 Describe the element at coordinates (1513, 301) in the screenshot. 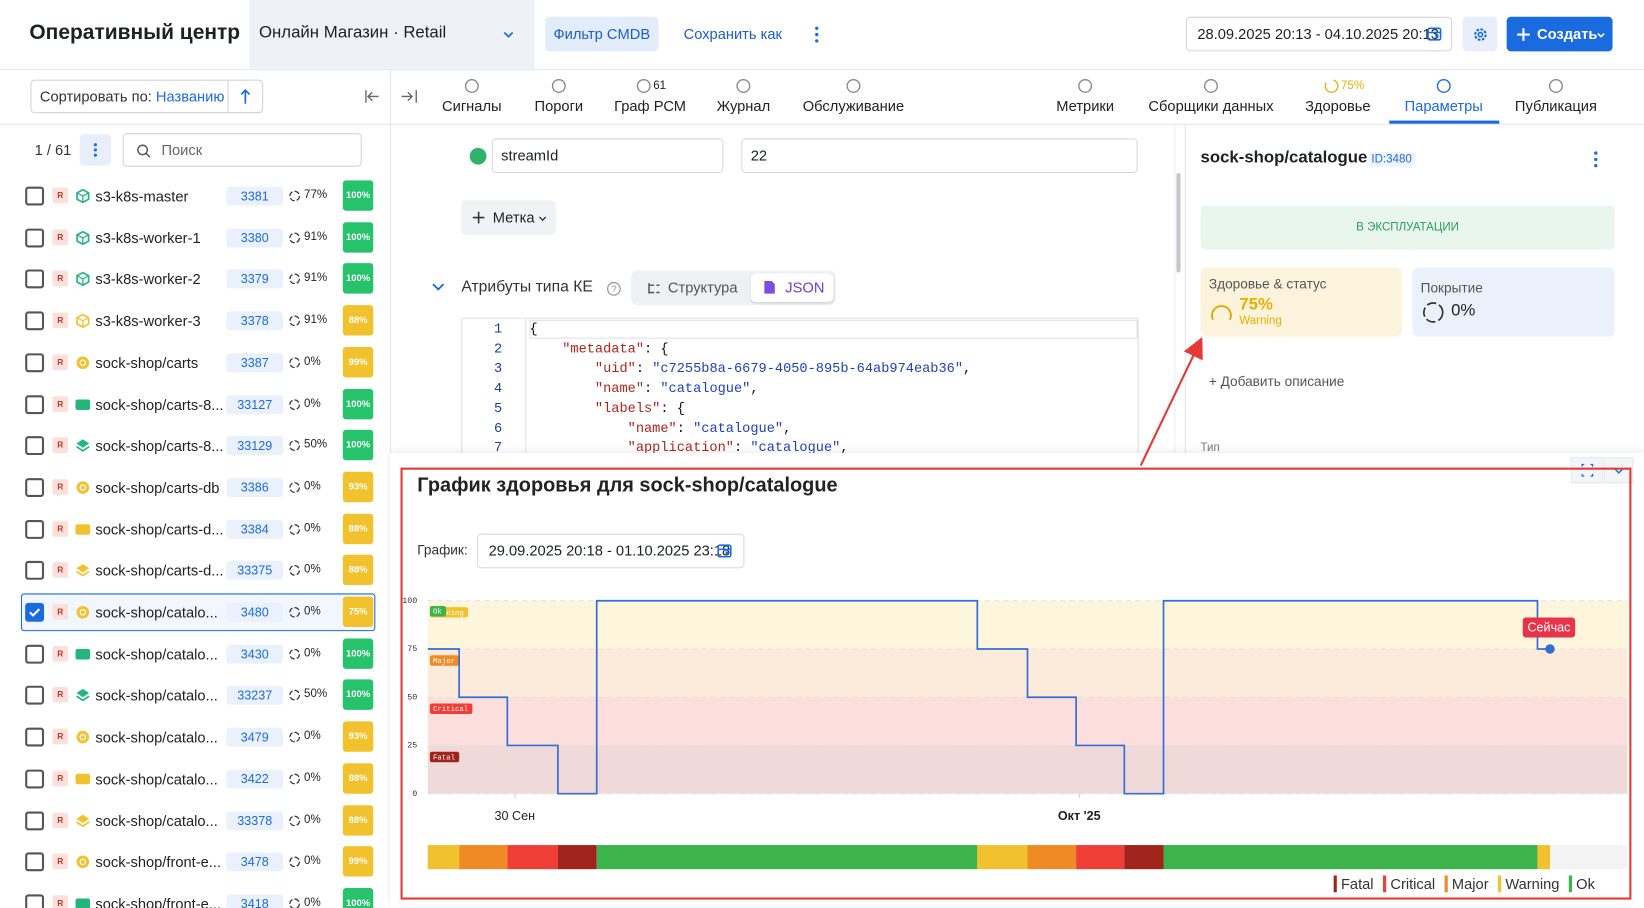

I see `coverage-card: Покрытие 0%` at that location.